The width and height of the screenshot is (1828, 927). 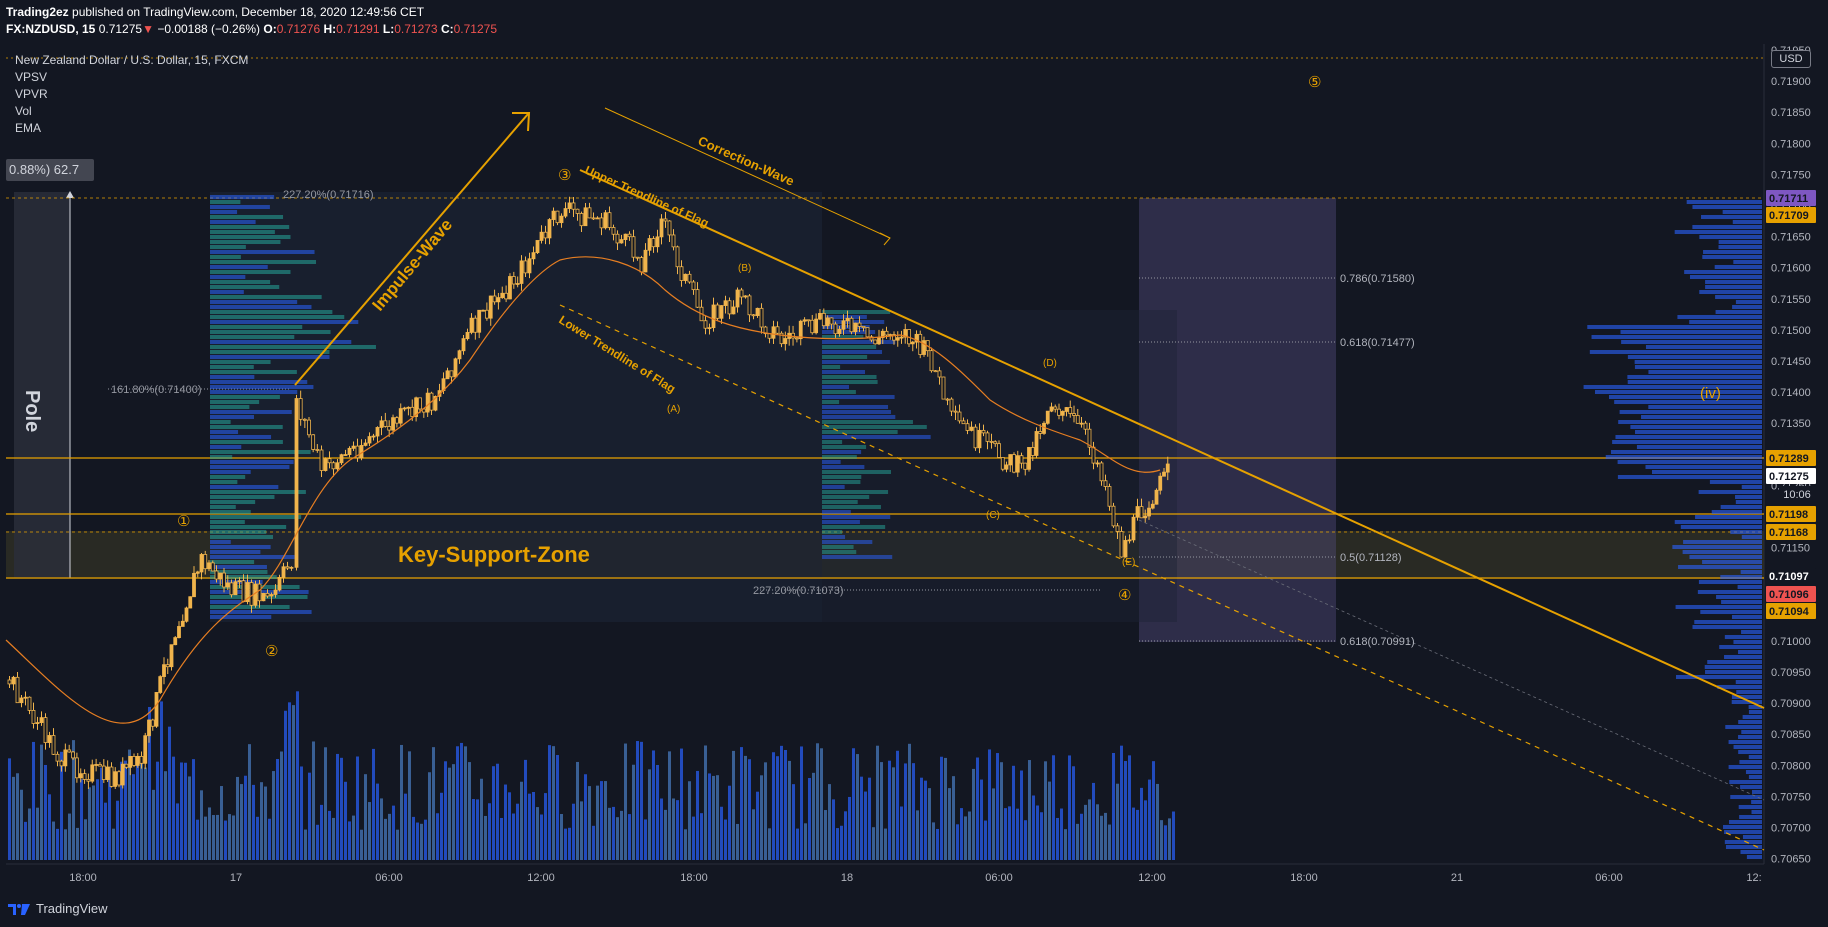 I want to click on legend-indicator-ema: EMA, so click(x=28, y=128).